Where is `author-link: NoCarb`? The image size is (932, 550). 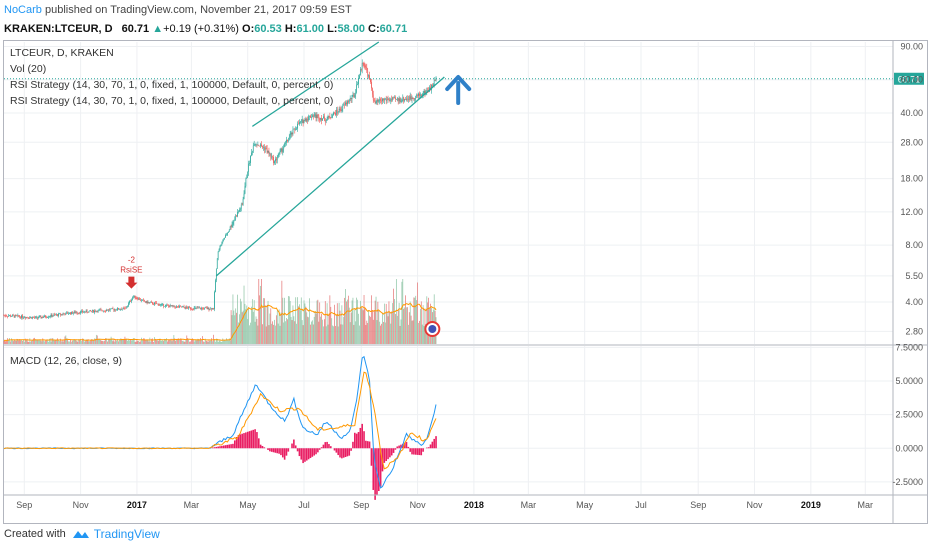
author-link: NoCarb is located at coordinates (23, 10).